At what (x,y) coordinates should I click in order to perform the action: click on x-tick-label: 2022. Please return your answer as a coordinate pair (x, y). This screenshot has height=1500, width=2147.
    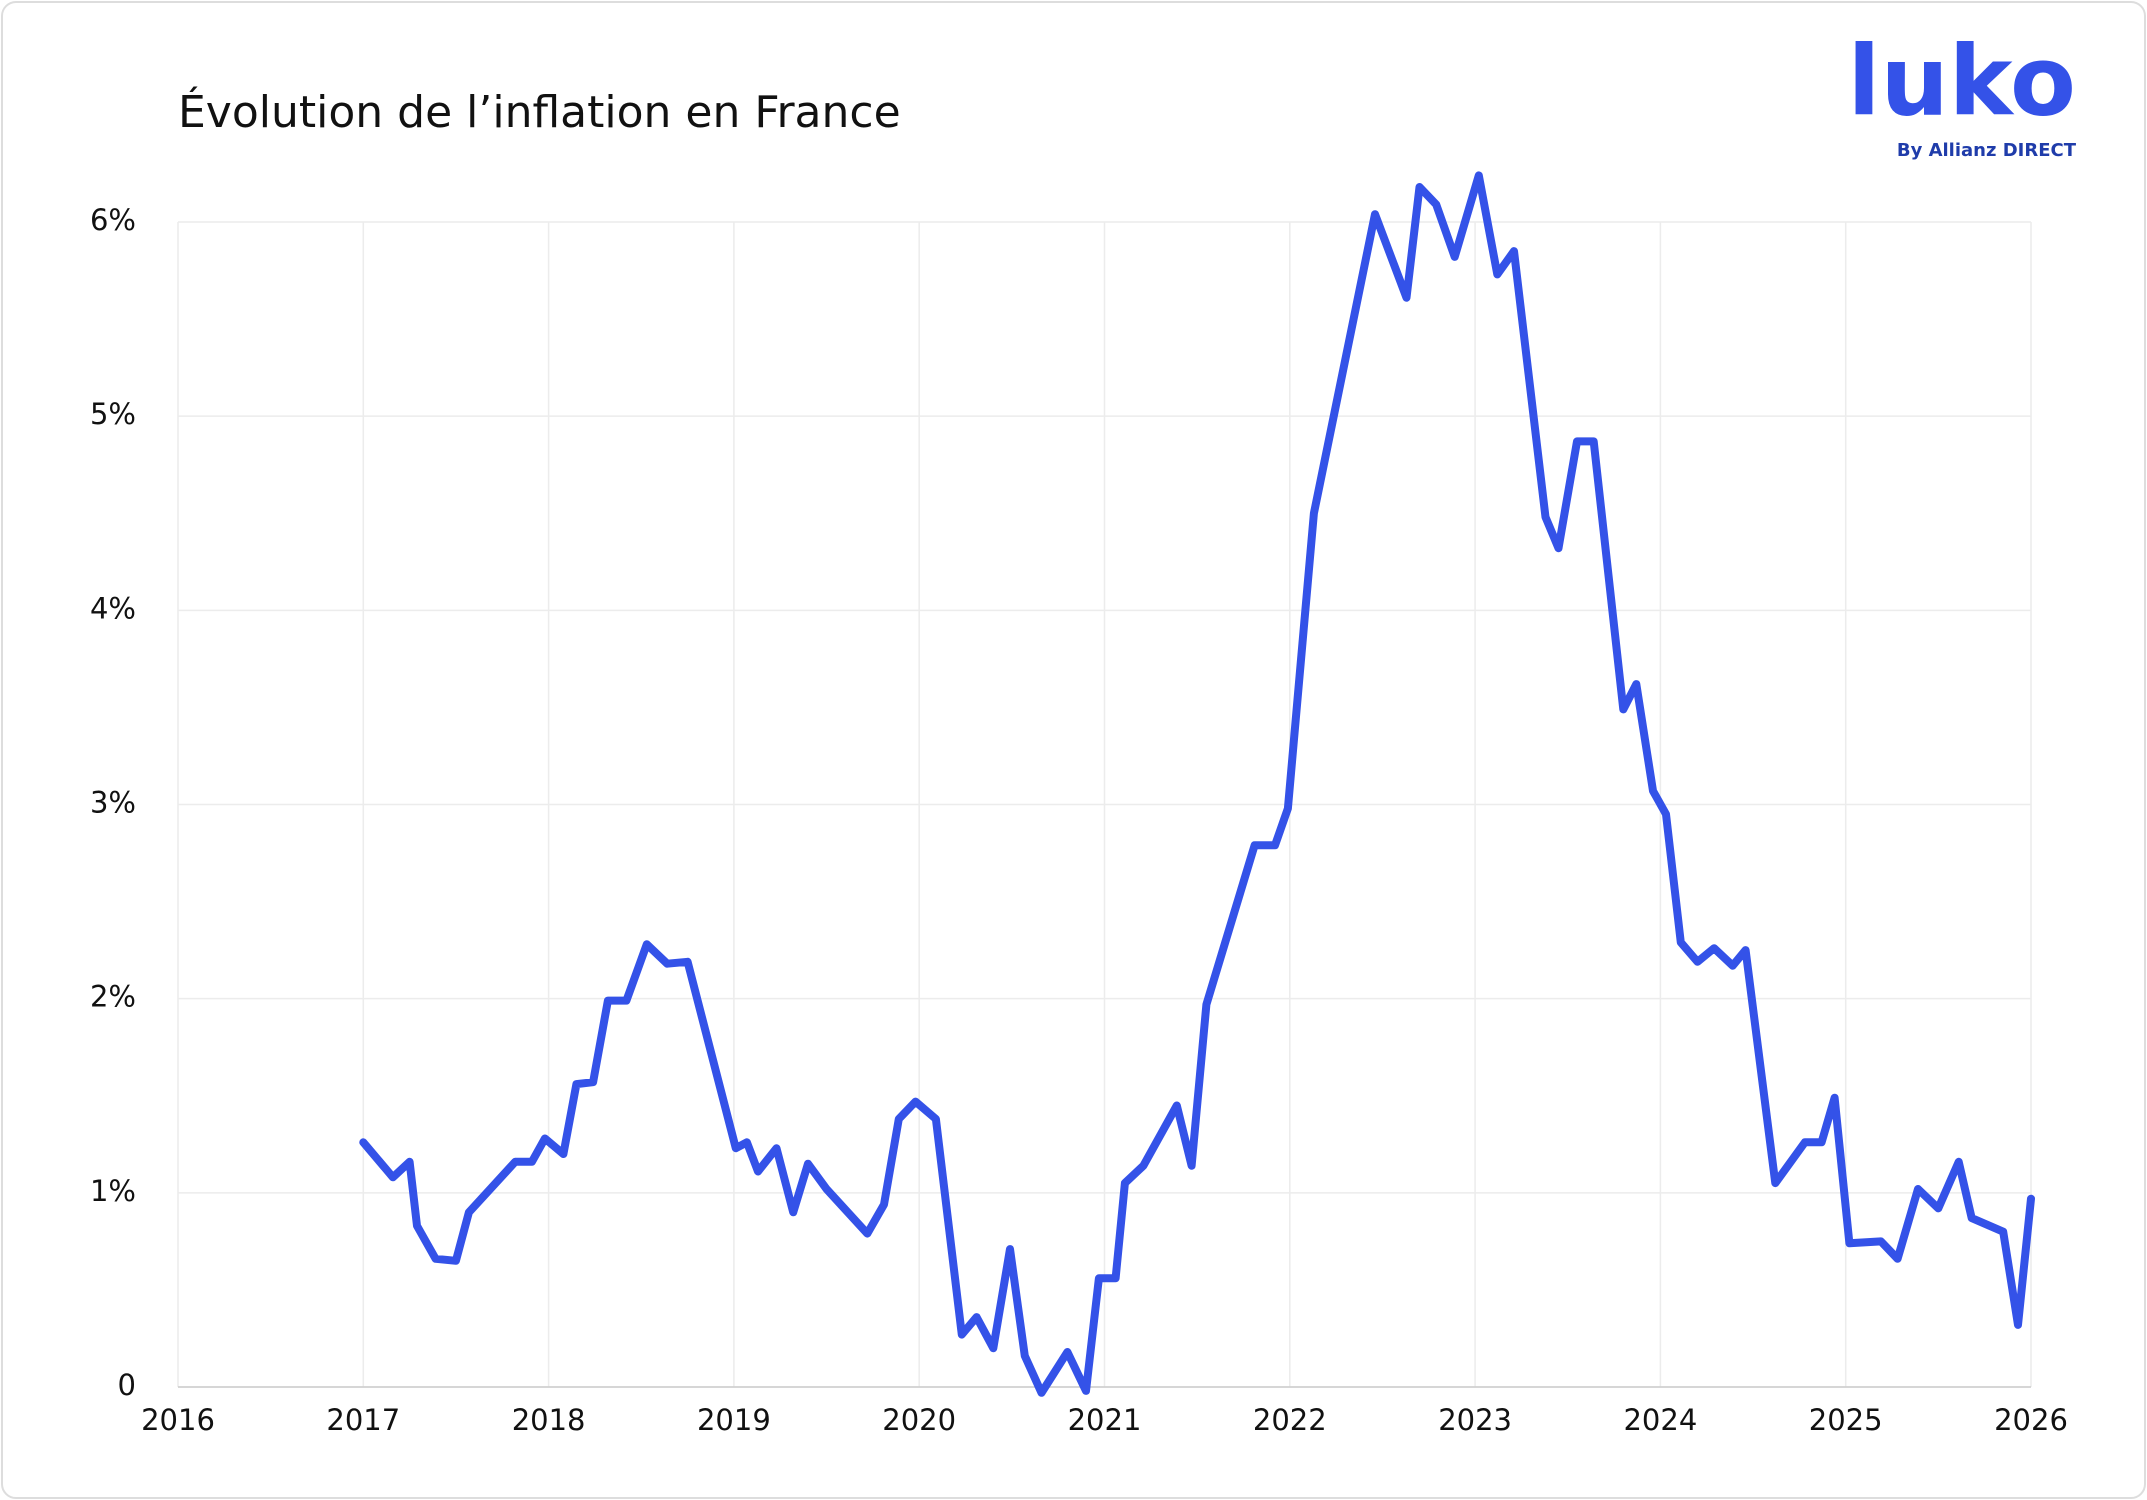
    Looking at the image, I should click on (1290, 1420).